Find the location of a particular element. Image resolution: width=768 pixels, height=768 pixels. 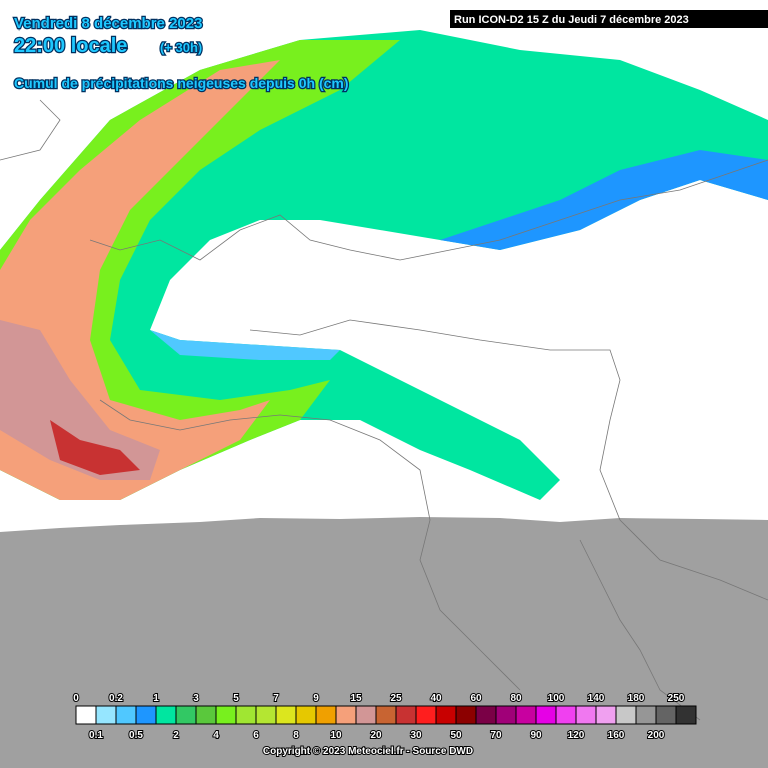

offset: (+ 30h) is located at coordinates (181, 47).